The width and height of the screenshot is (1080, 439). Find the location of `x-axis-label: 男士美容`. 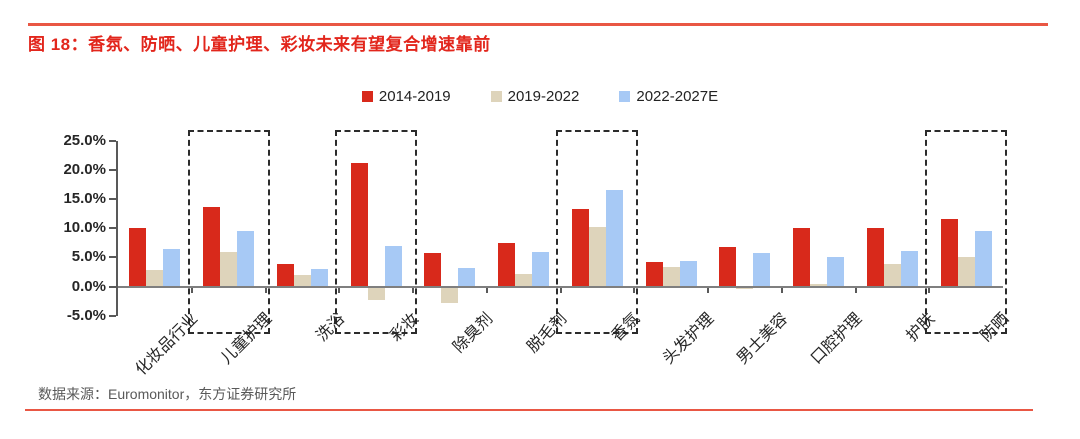

x-axis-label: 男士美容 is located at coordinates (762, 339).